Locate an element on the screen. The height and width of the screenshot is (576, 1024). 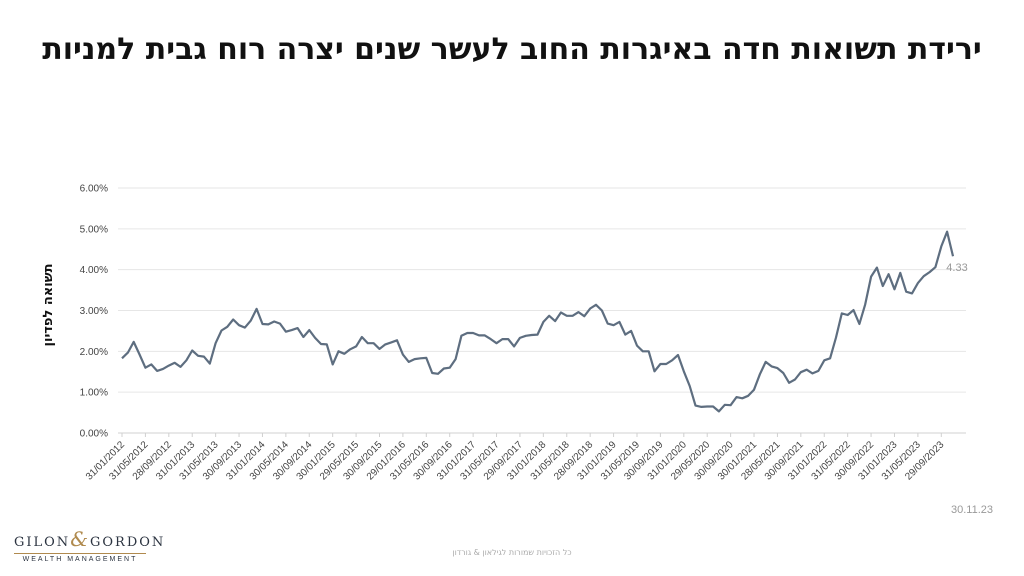
y-axis-ticks: 0.00% 1.00% 2.00% 3.00% 4.00% 5.00% 6.00% is located at coordinates (94, 312).